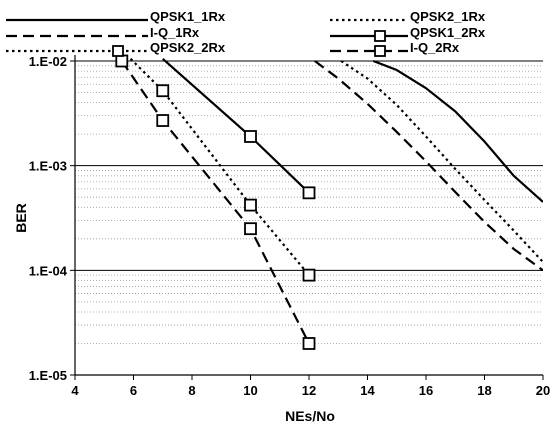 This screenshot has width=550, height=429. What do you see at coordinates (367, 390) in the screenshot?
I see `x-tick-label: 14` at bounding box center [367, 390].